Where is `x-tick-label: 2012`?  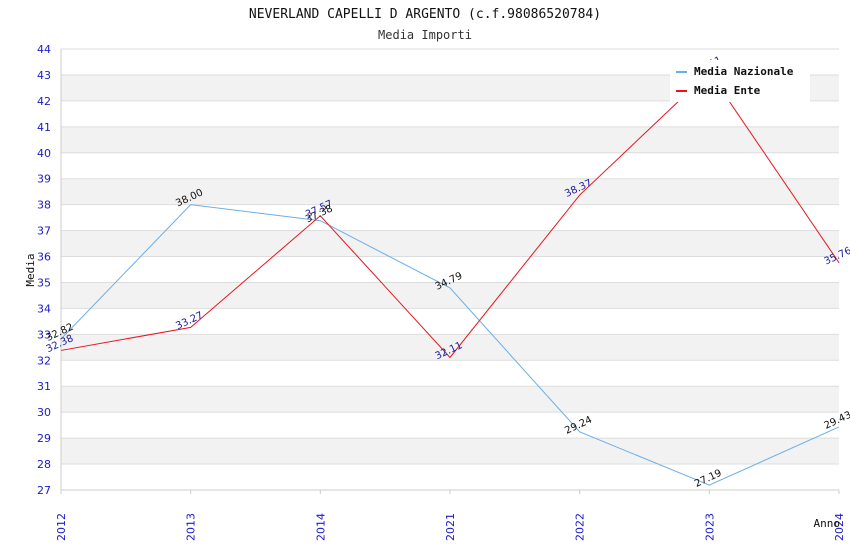
x-tick-label: 2012 is located at coordinates (61, 527).